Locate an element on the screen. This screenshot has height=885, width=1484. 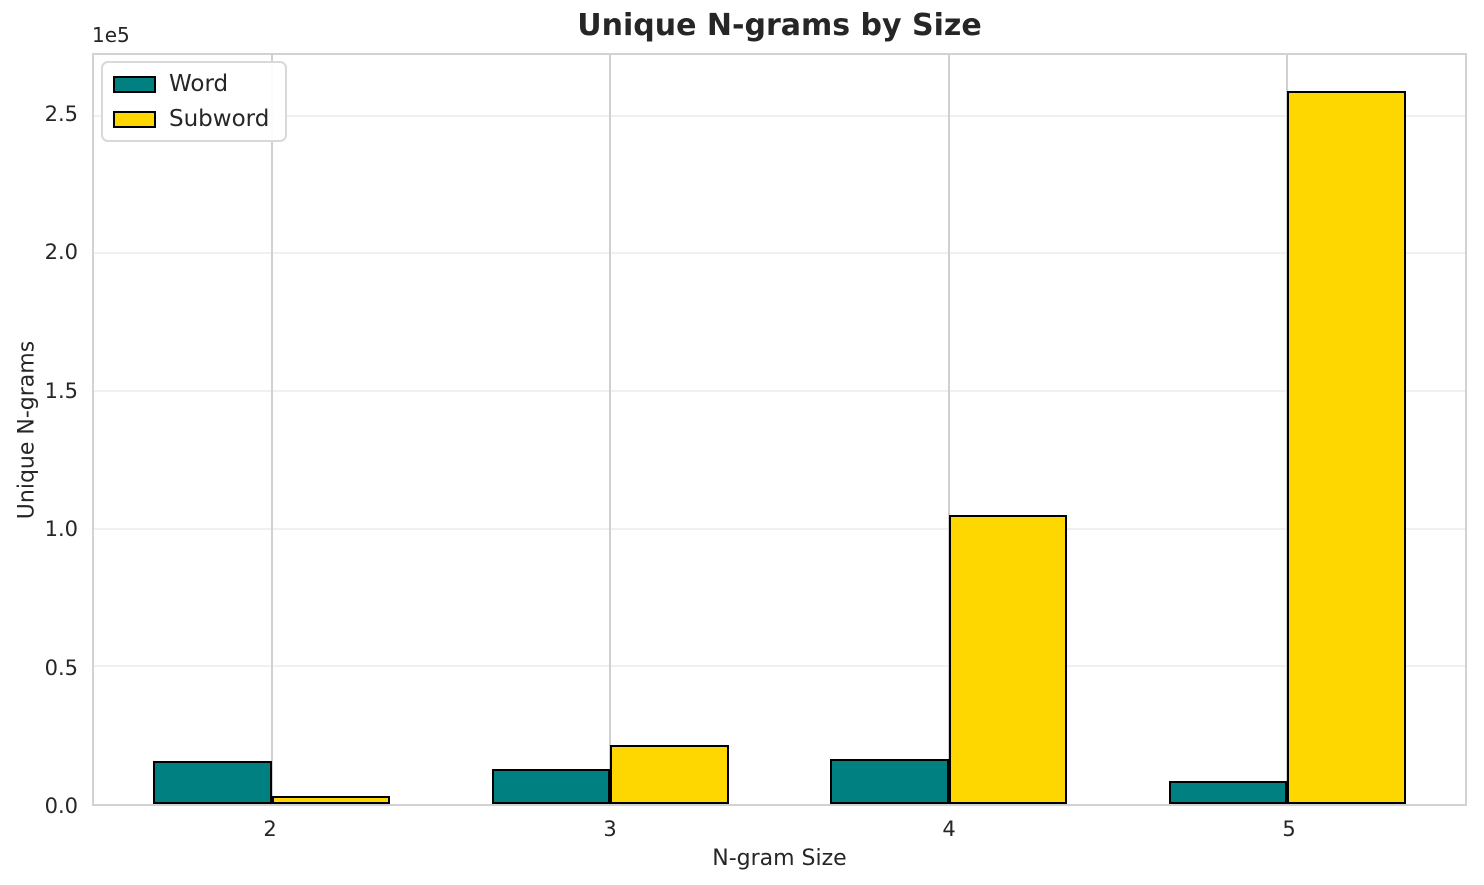
legend-item-word: Word is located at coordinates (191, 84).